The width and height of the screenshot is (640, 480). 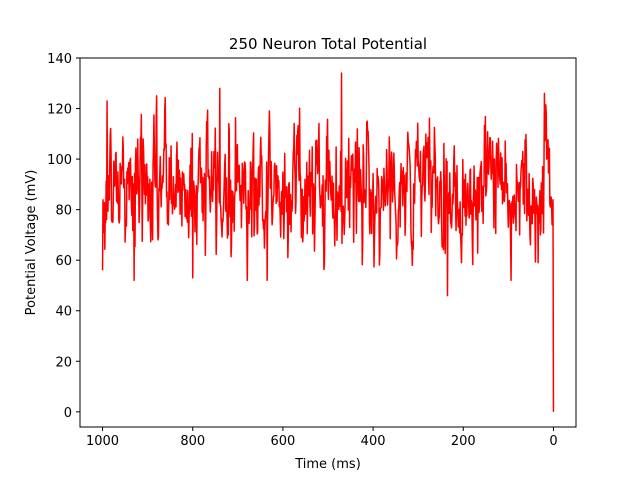 What do you see at coordinates (373, 441) in the screenshot?
I see `x-tick-label: 400` at bounding box center [373, 441].